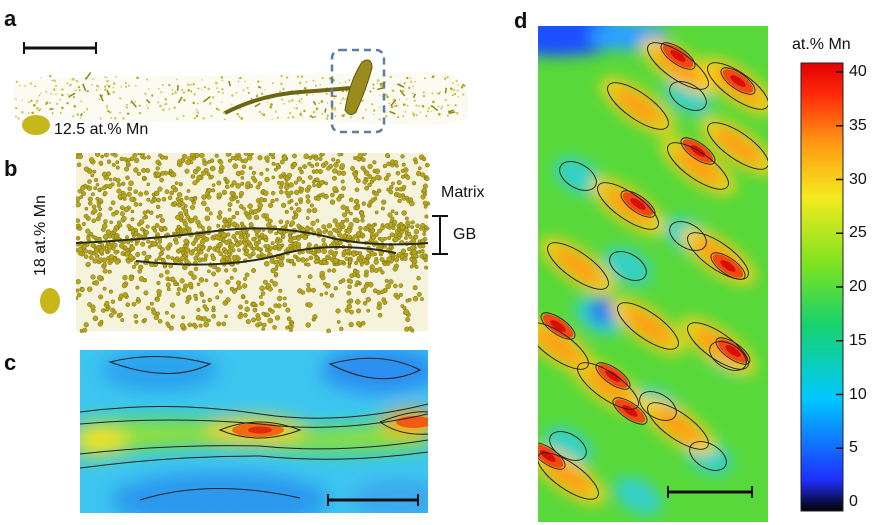 This screenshot has width=883, height=525. Describe the element at coordinates (254, 431) in the screenshot. I see `panel-c-concentration-map` at that location.